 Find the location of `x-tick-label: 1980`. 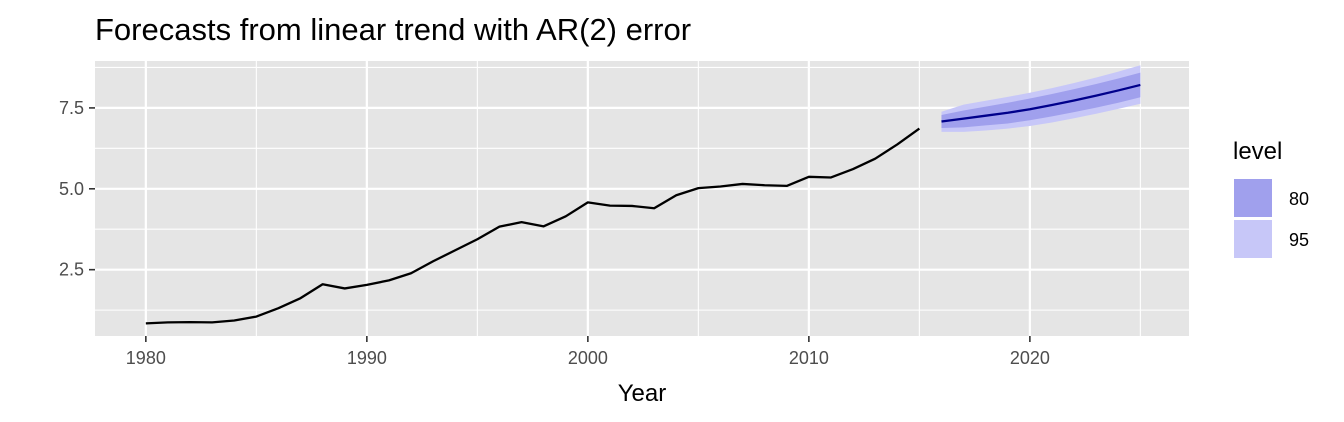

x-tick-label: 1980 is located at coordinates (146, 358).